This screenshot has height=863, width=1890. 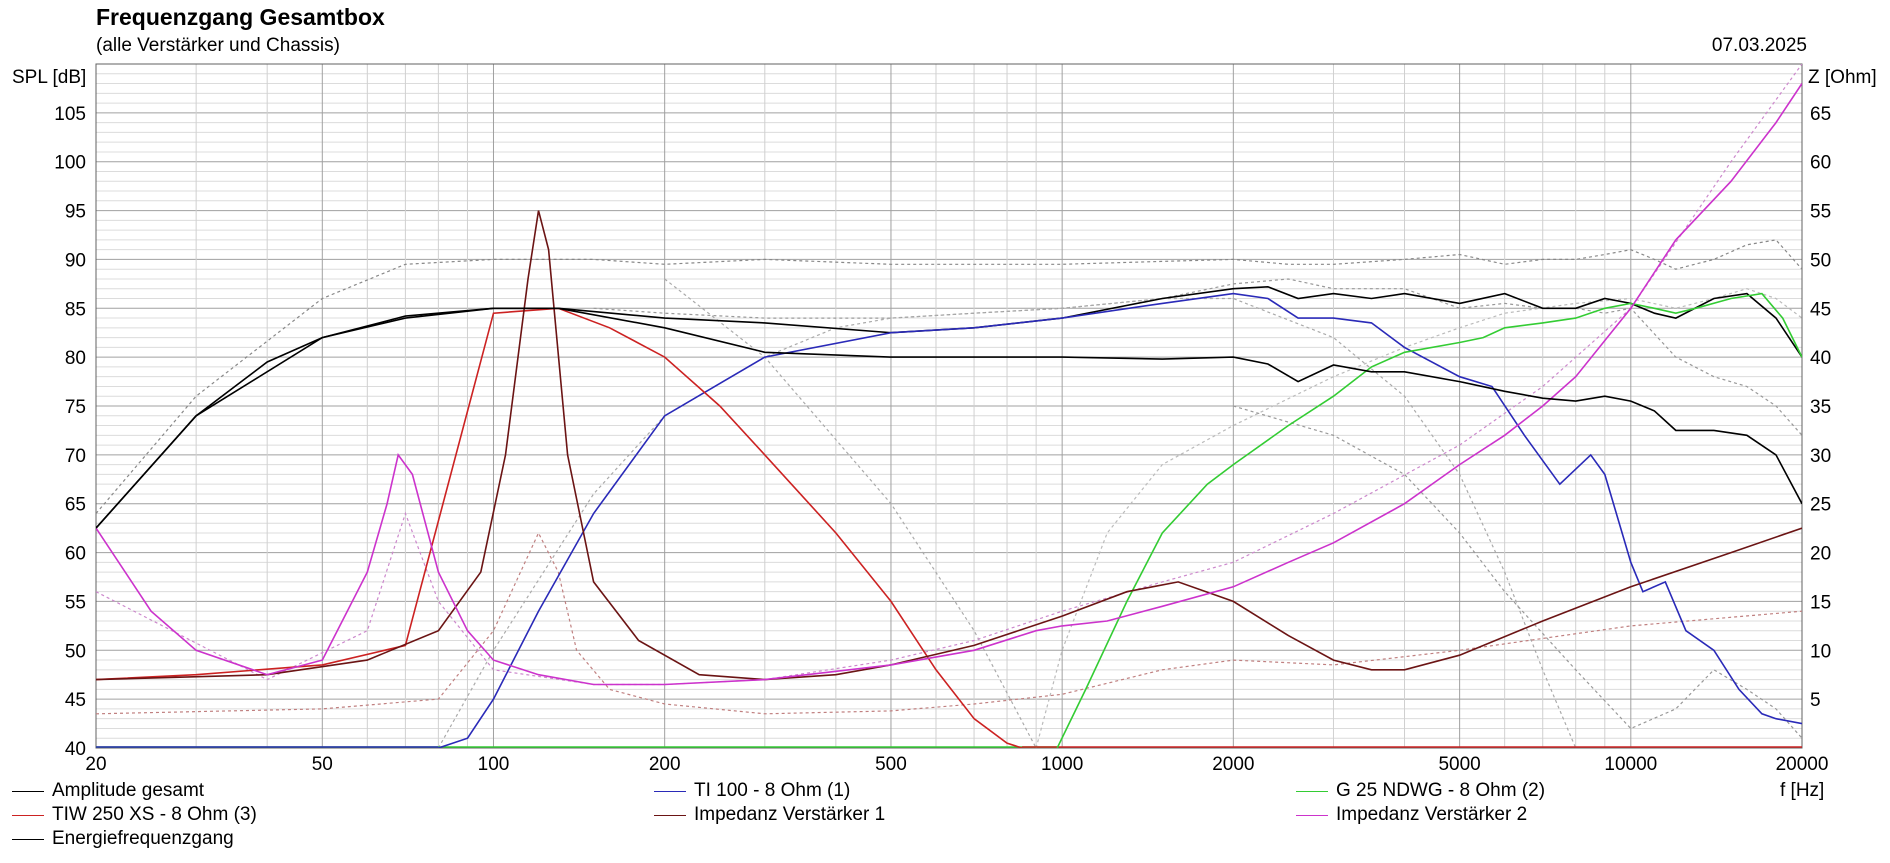 What do you see at coordinates (1820, 114) in the screenshot?
I see `y2-tick-label: 65` at bounding box center [1820, 114].